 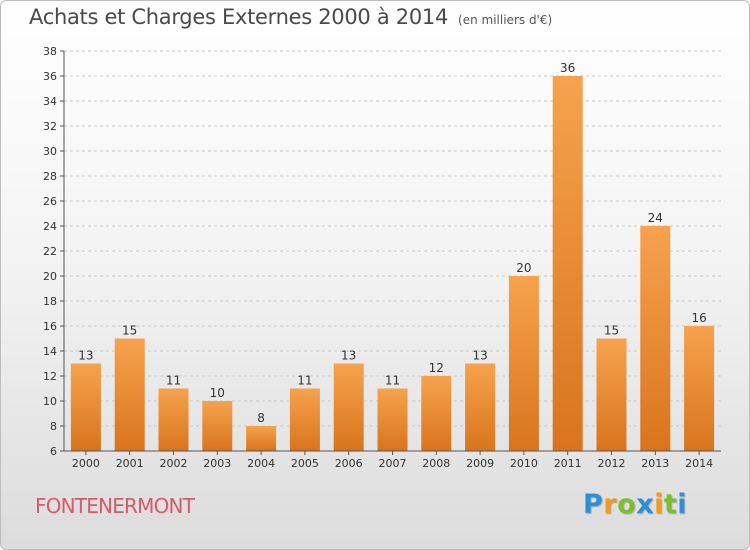 What do you see at coordinates (50, 276) in the screenshot?
I see `y-tick-label: 20` at bounding box center [50, 276].